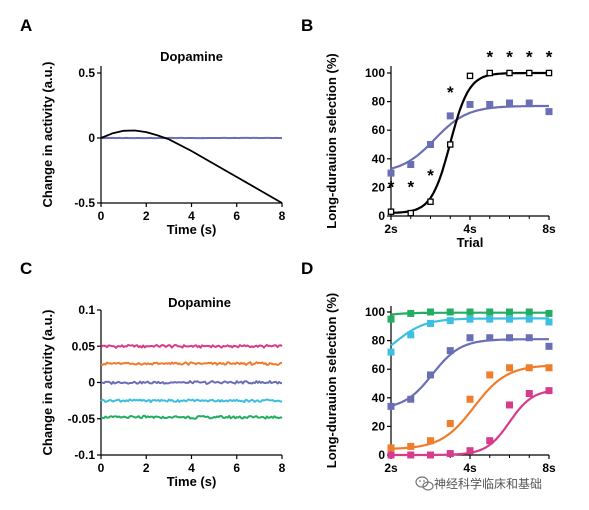 The width and height of the screenshot is (589, 510). Describe the element at coordinates (236, 468) in the screenshot. I see `x-tick-label: 6` at that location.